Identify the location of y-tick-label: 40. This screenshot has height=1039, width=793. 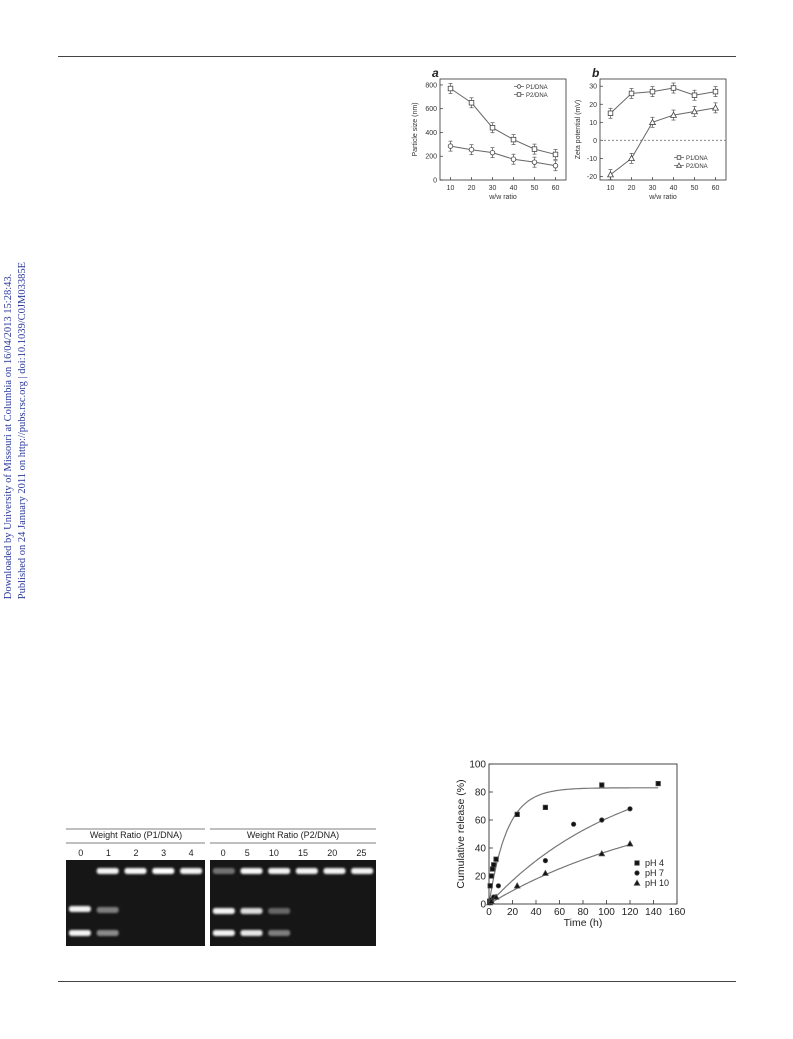
(481, 849).